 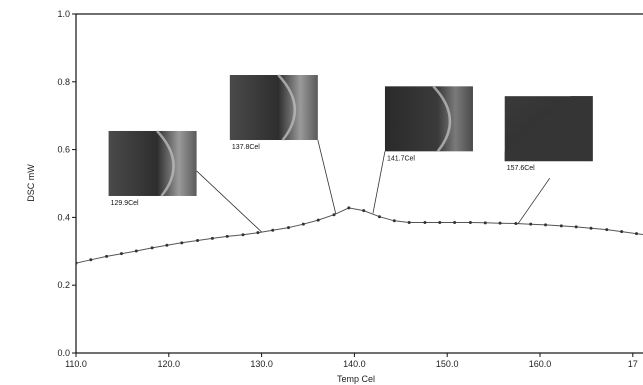 I want to click on x-tick-label: 17, so click(x=633, y=364).